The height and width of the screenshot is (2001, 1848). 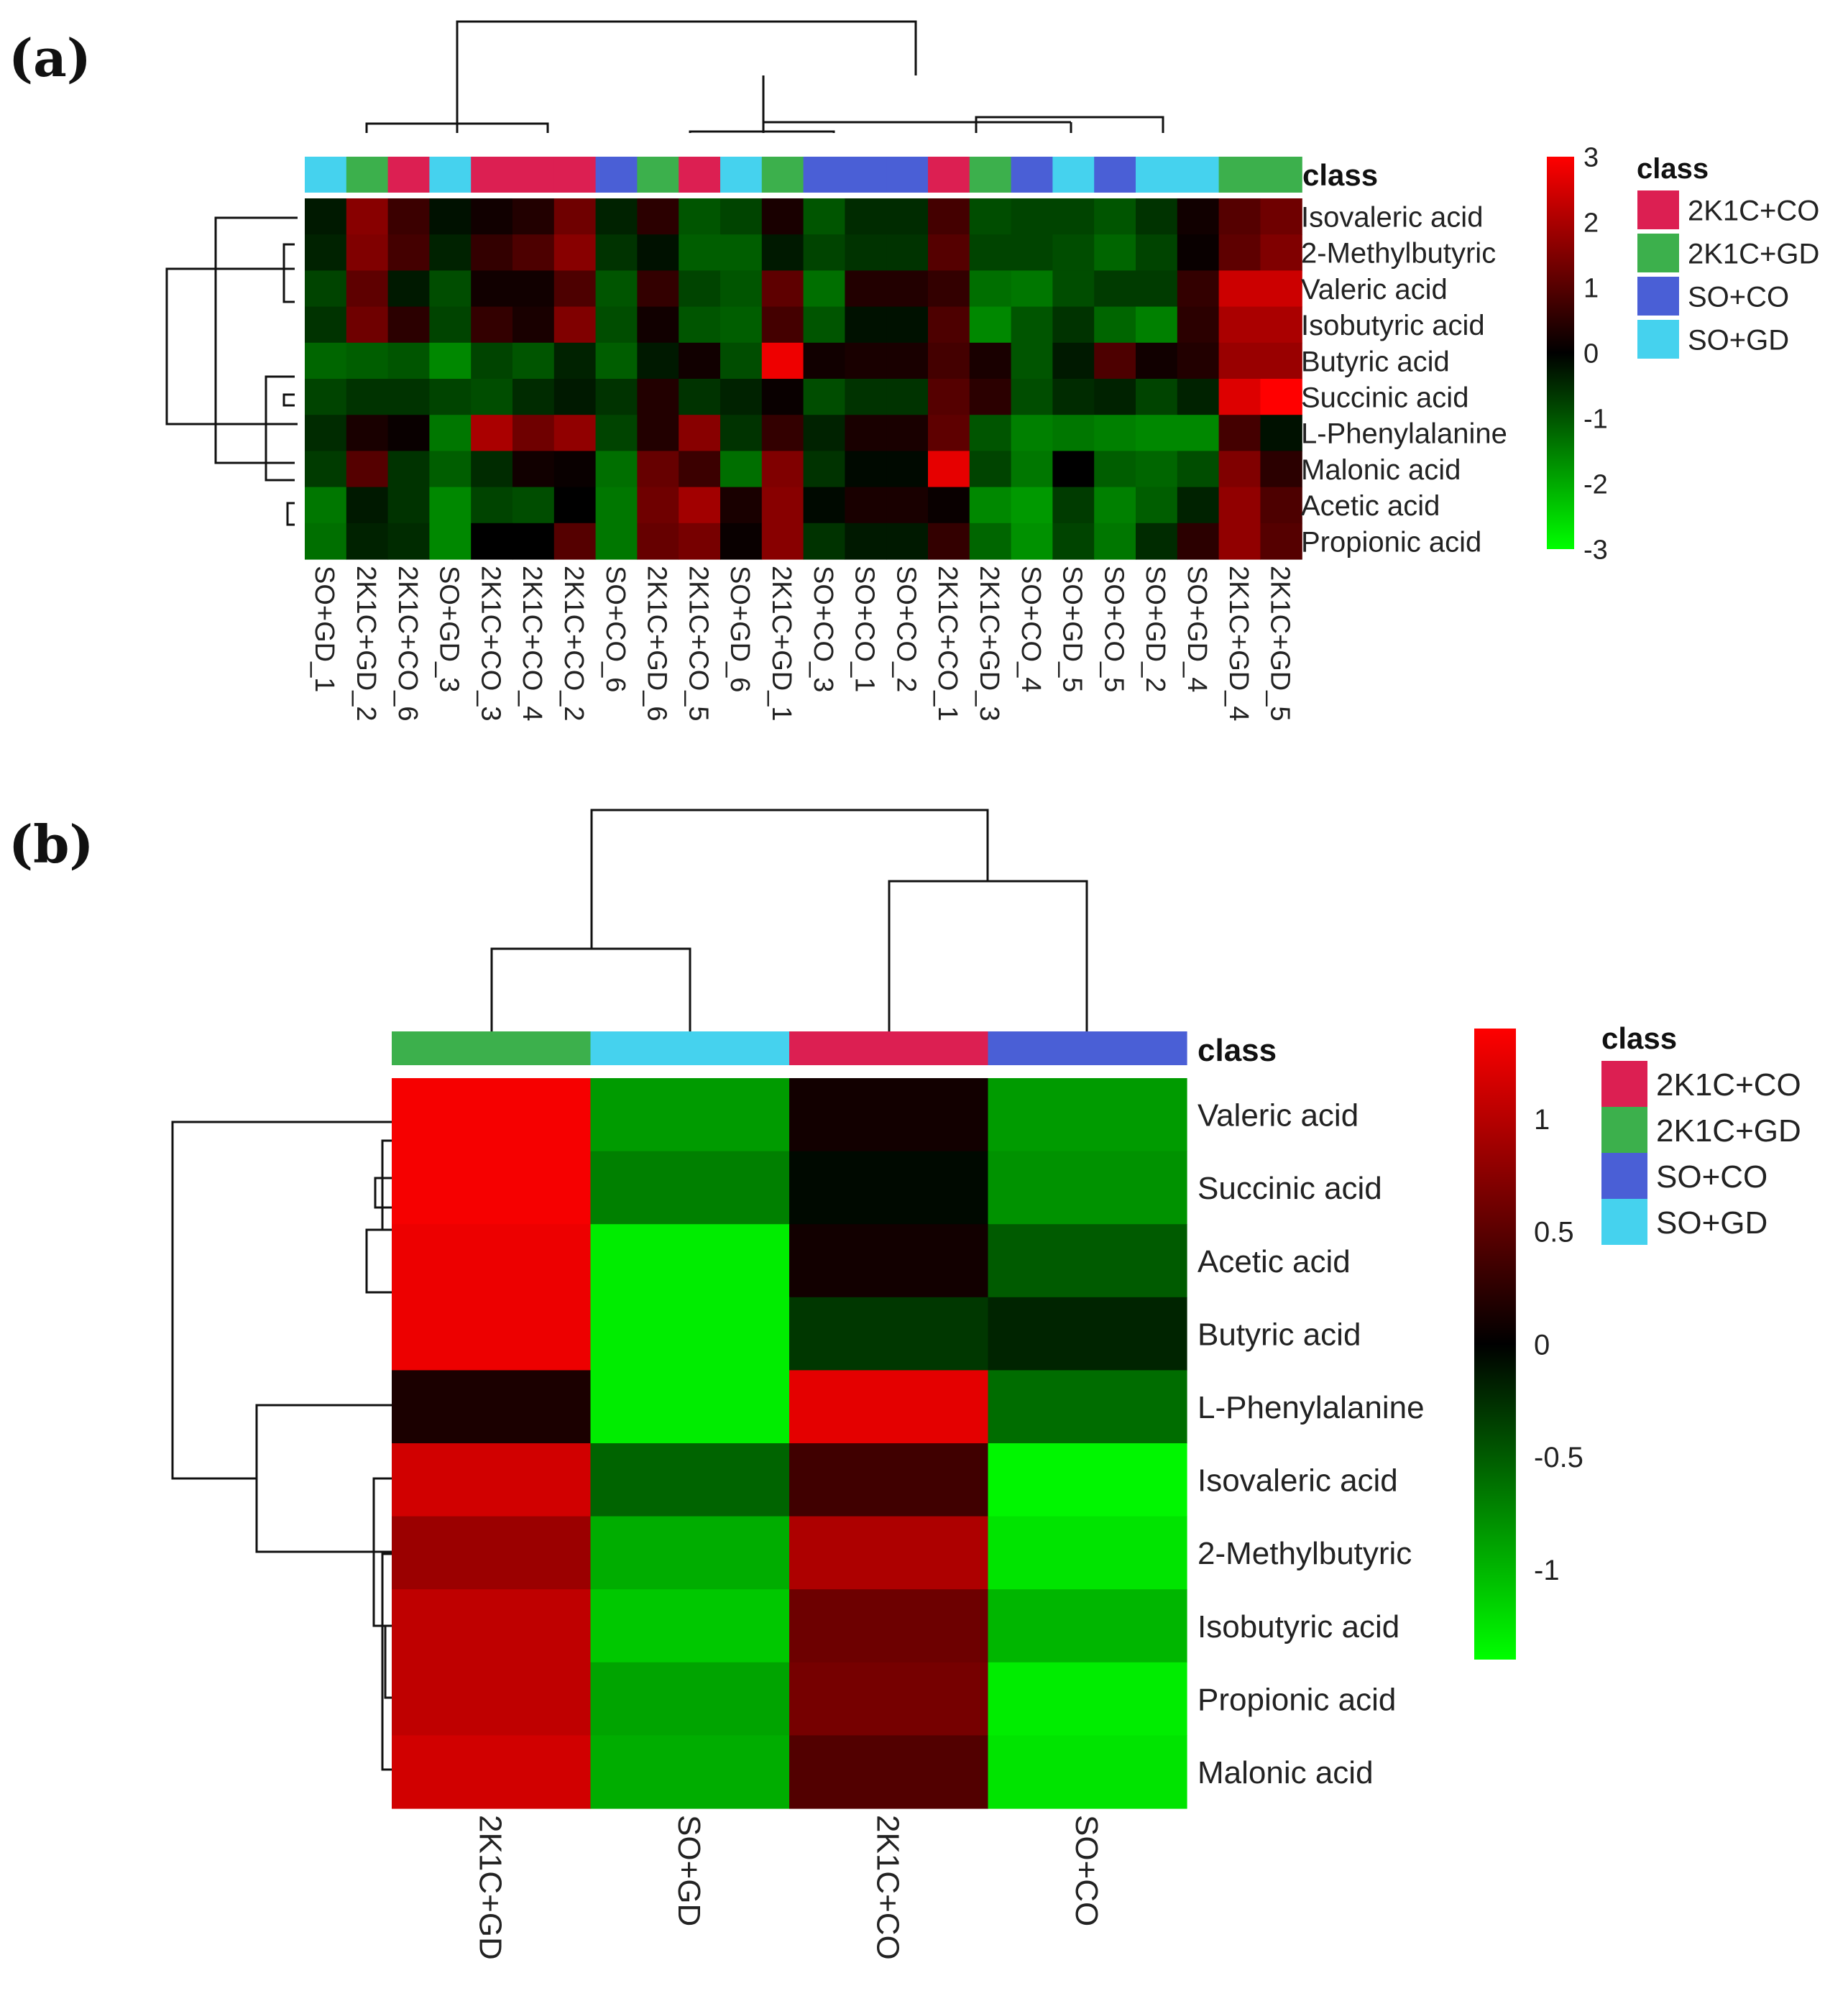 I want to click on row-label: Valeric acid, so click(x=1278, y=1115).